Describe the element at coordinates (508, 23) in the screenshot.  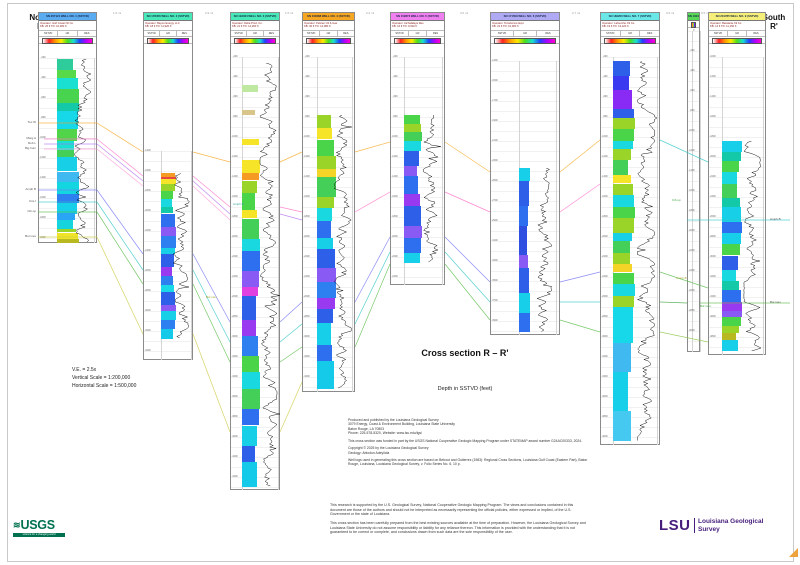
I see `well-operator: Operator: Terrebonne Expl.` at that location.